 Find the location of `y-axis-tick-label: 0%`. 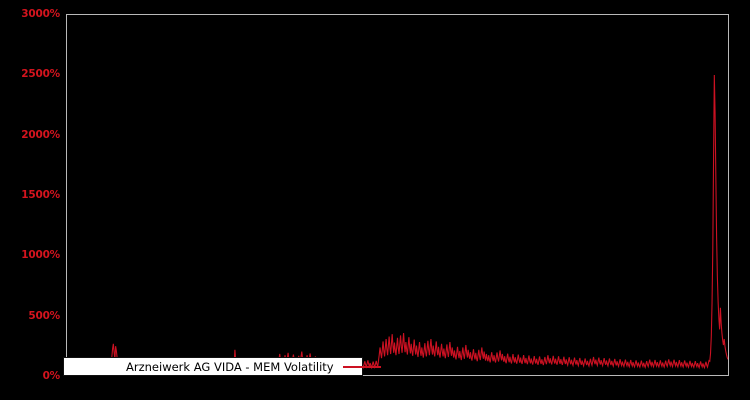

y-axis-tick-label: 0% is located at coordinates (51, 376).